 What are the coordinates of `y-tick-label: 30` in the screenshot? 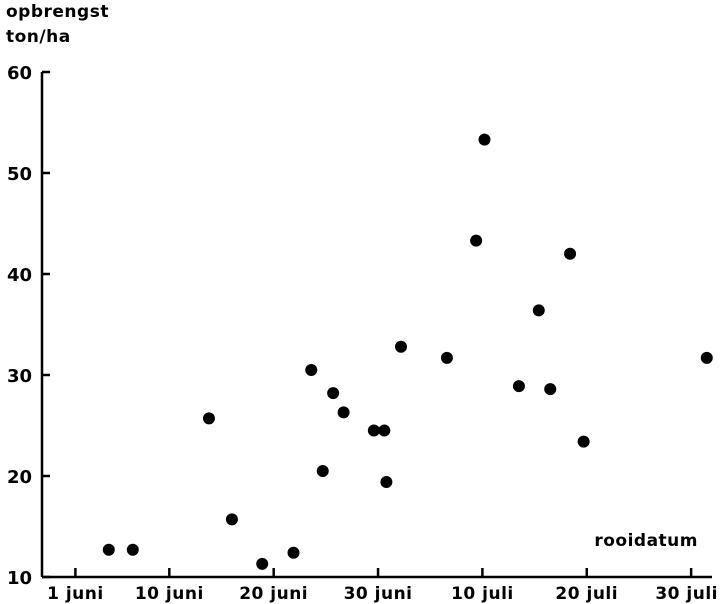 It's located at (19, 376).